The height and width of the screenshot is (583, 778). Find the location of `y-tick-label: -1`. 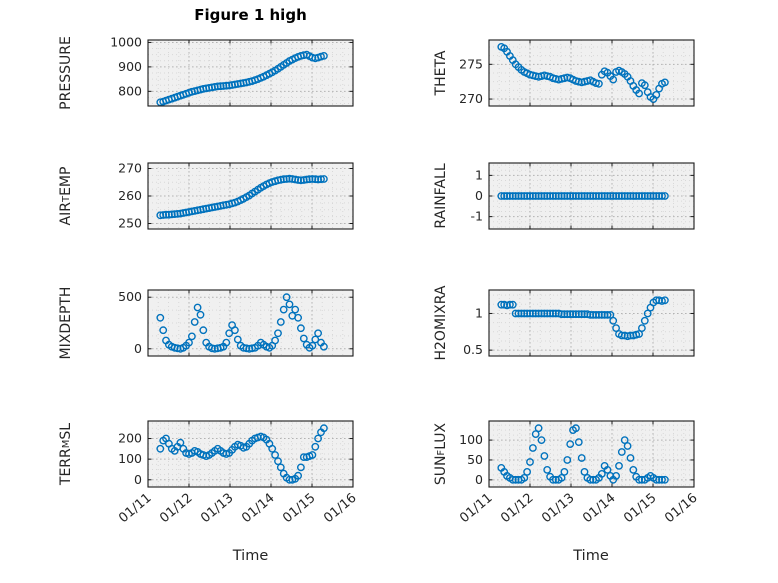

y-tick-label: -1 is located at coordinates (477, 216).